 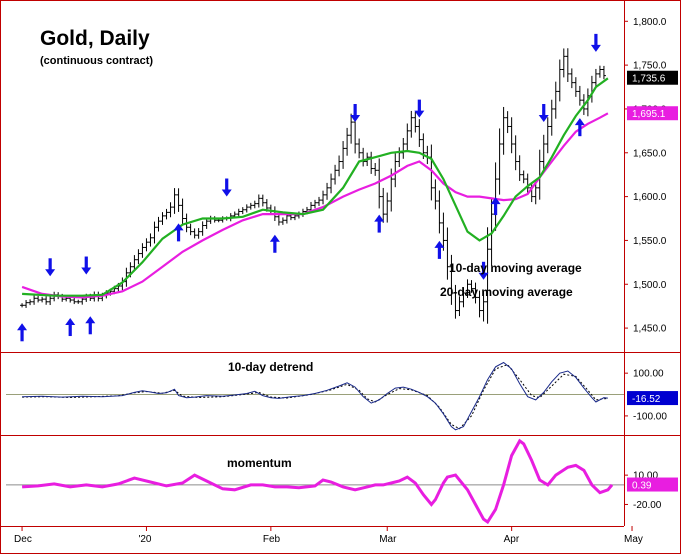 What do you see at coordinates (272, 539) in the screenshot?
I see `x-tick-label: Feb` at bounding box center [272, 539].